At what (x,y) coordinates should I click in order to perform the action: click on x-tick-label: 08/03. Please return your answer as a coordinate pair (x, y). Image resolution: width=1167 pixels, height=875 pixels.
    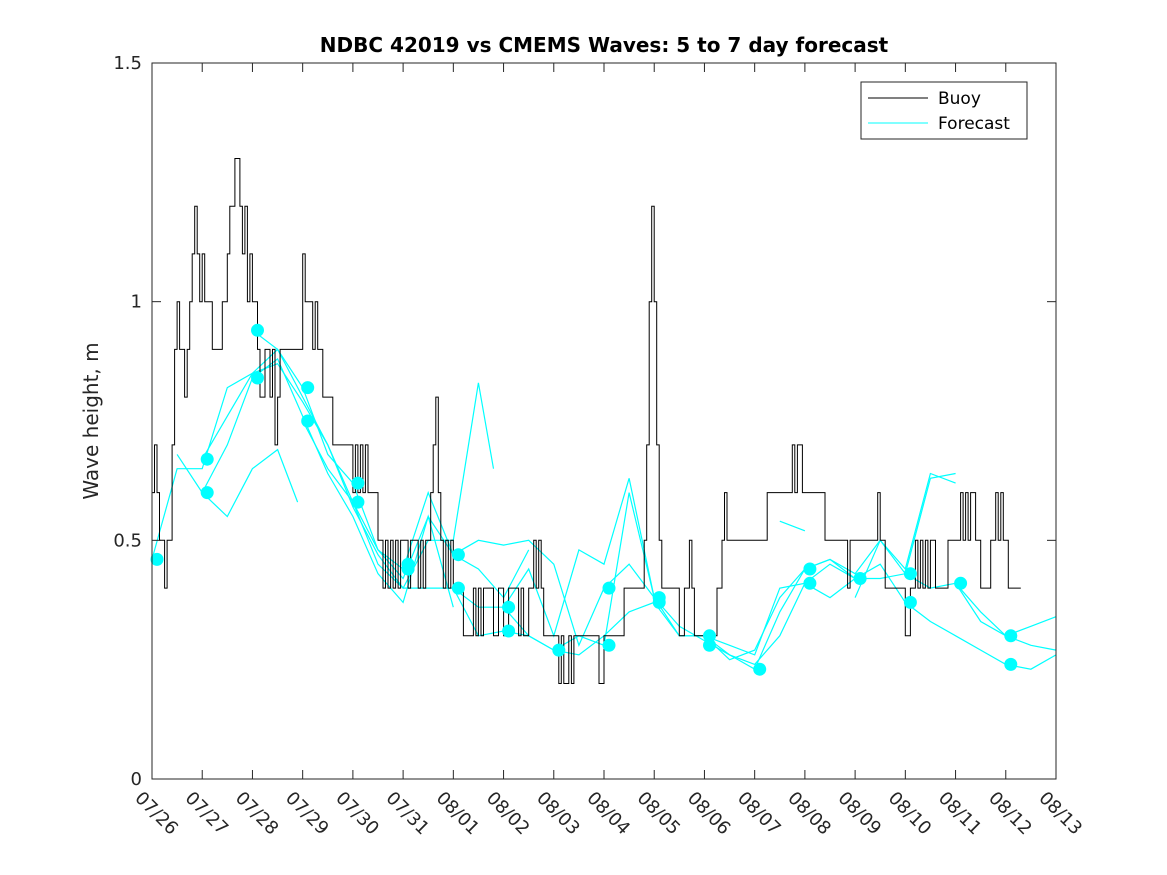
    Looking at the image, I should click on (558, 814).